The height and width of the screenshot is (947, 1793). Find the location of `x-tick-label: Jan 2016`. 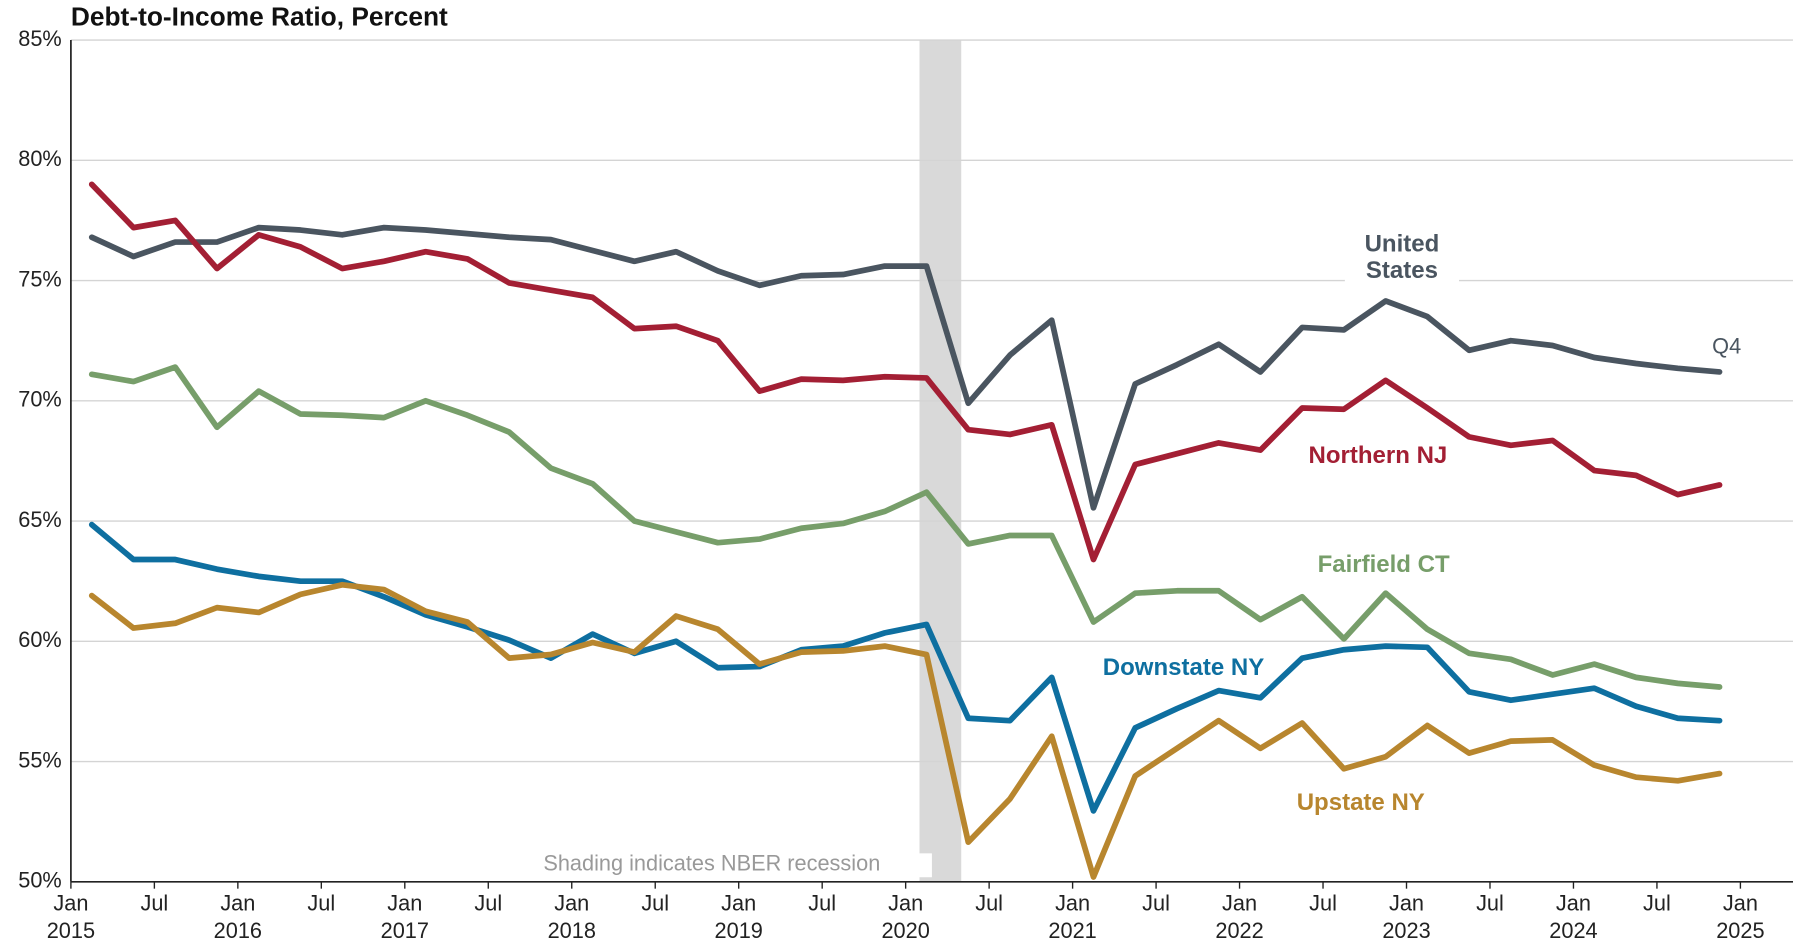

x-tick-label: Jan 2016 is located at coordinates (238, 918).